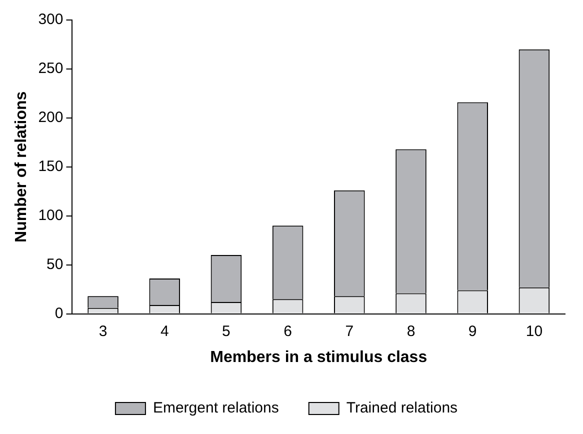  Describe the element at coordinates (226, 331) in the screenshot. I see `x-tick-label: 5` at that location.